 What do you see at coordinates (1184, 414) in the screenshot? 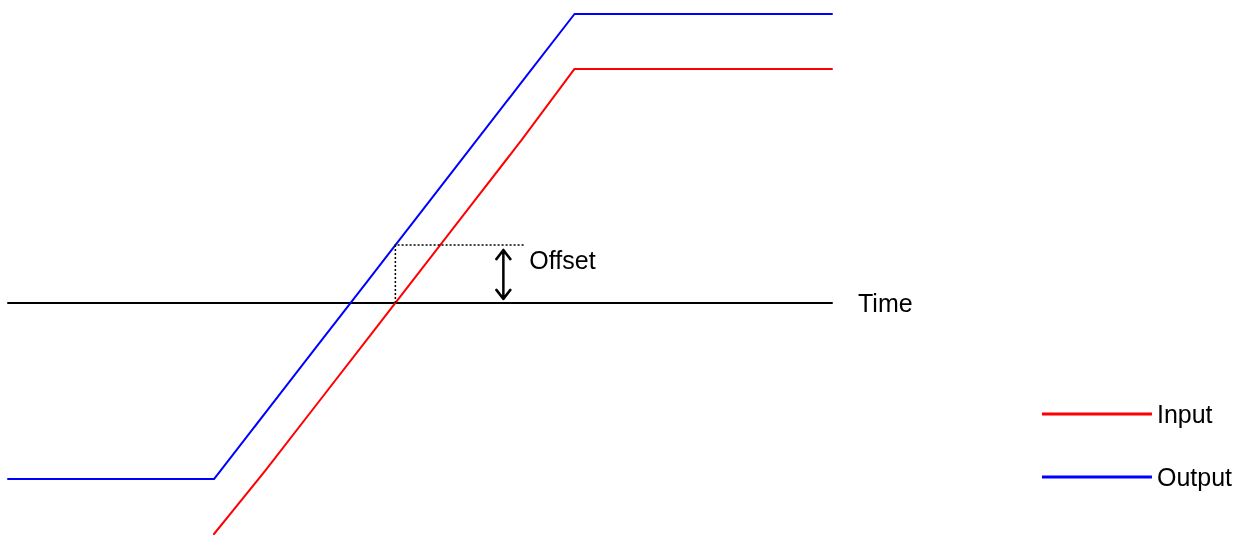
I see `legend-label: Input` at bounding box center [1184, 414].